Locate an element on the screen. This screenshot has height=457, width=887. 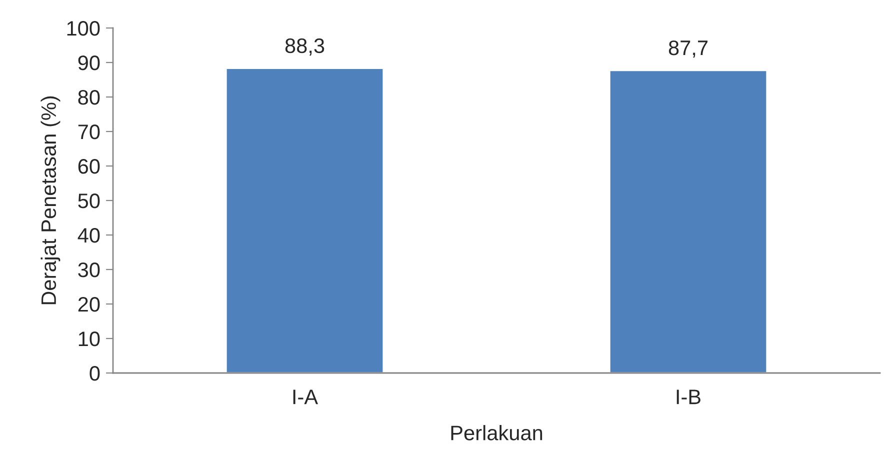
x-axis-title: Perlakuan is located at coordinates (496, 432).